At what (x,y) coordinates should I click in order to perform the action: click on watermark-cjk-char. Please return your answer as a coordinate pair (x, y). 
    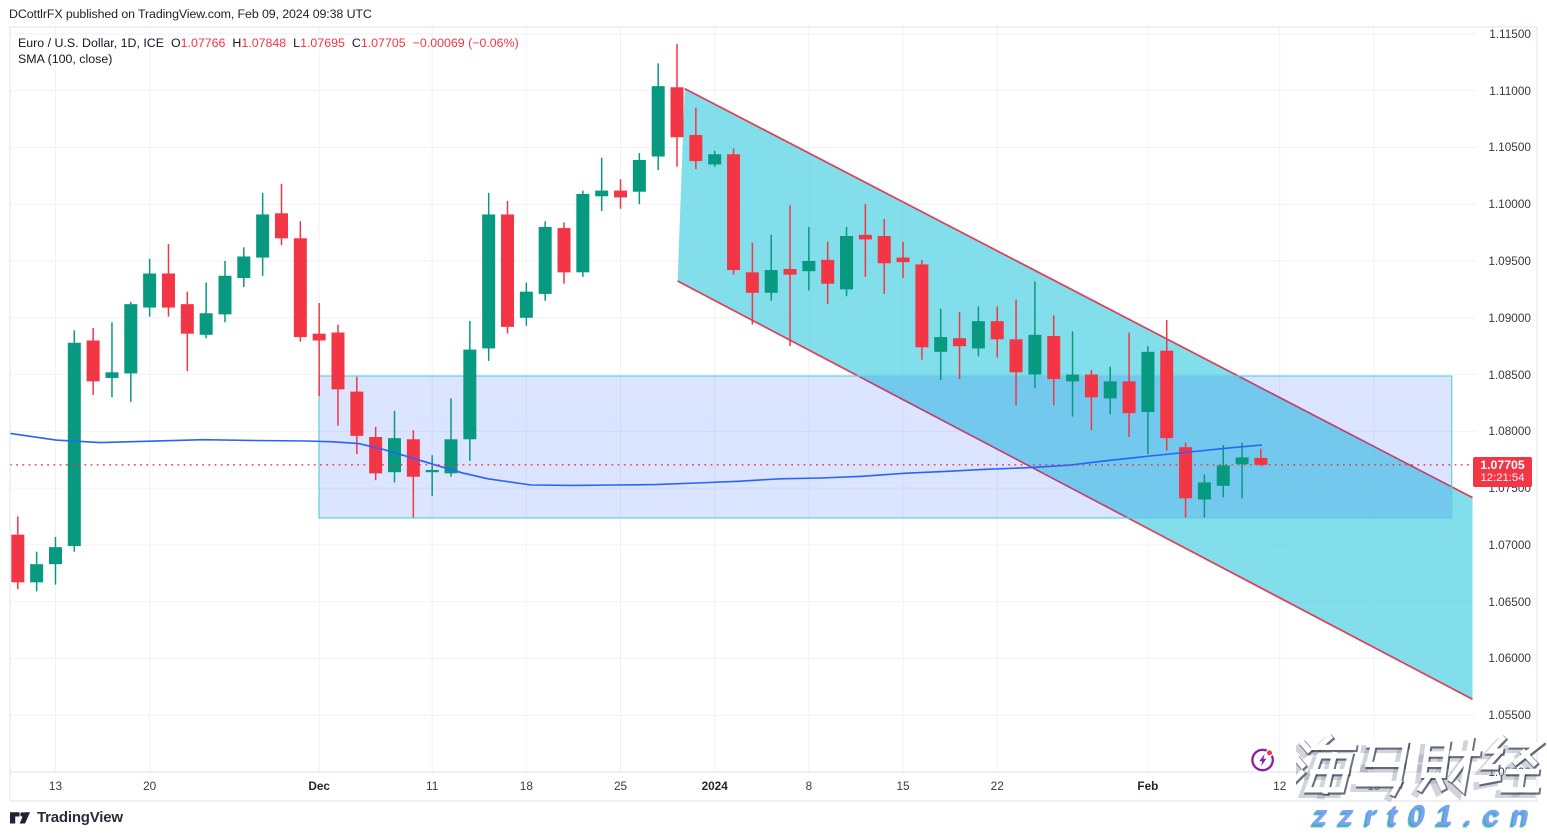
    Looking at the image, I should click on (1380, 772).